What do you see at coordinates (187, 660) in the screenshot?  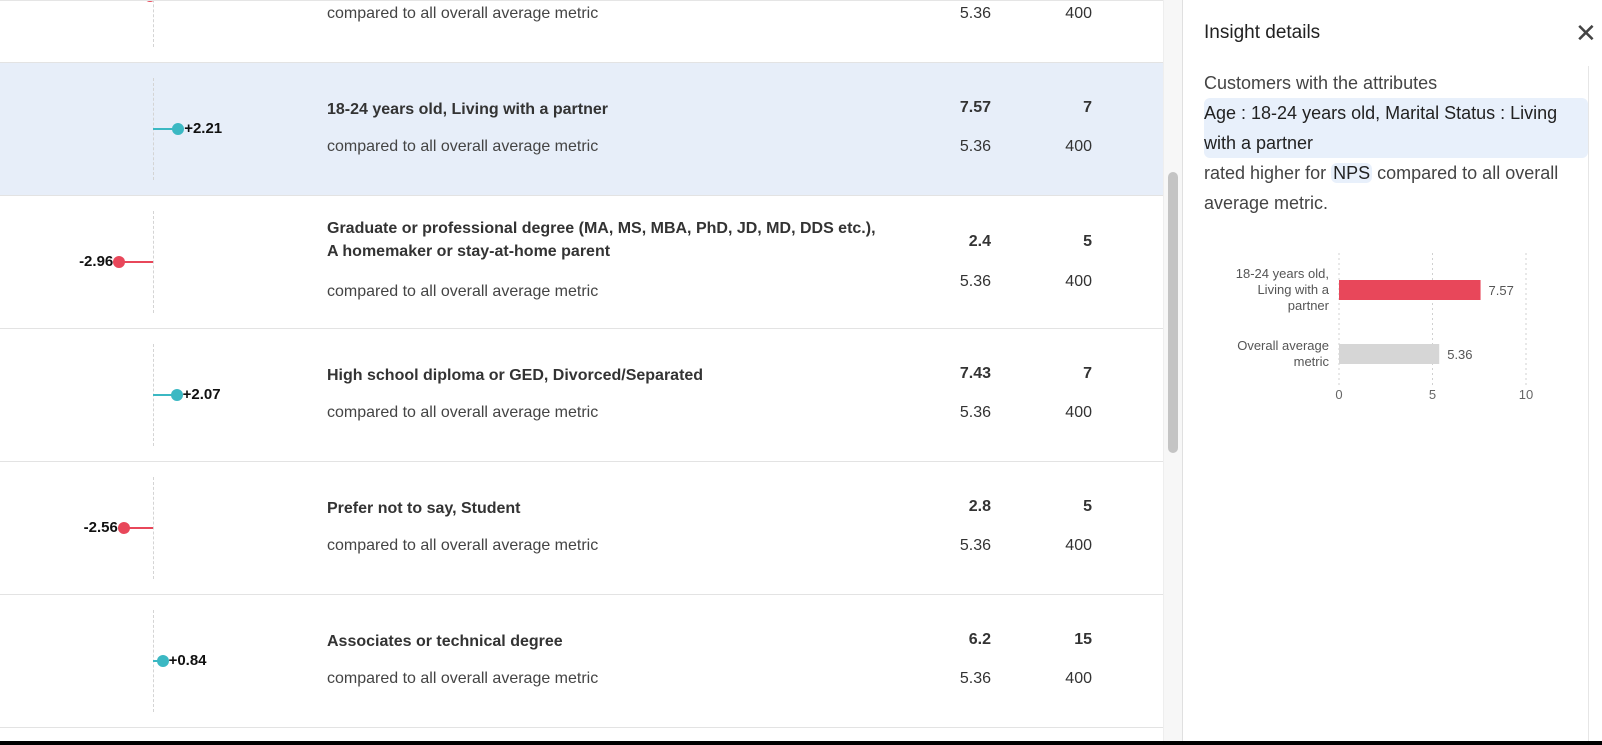 I see `delta-label: +0.84` at bounding box center [187, 660].